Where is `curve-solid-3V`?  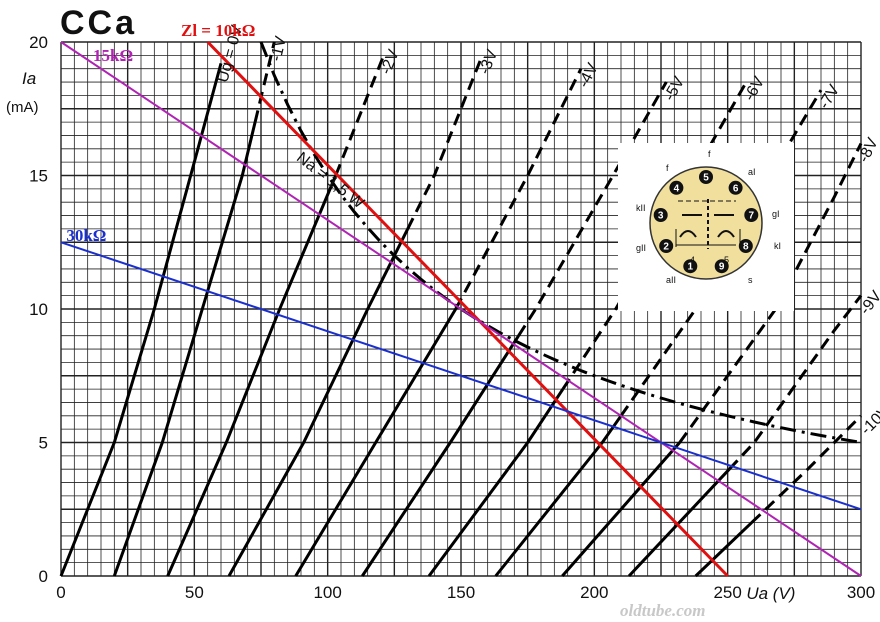
curve-solid-3V is located at coordinates (318, 402).